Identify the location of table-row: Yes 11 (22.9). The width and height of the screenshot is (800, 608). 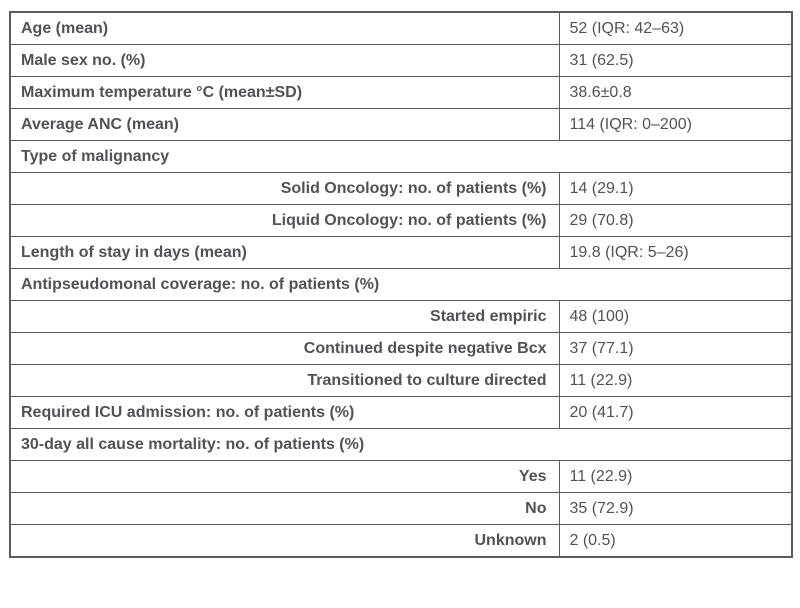
(401, 476).